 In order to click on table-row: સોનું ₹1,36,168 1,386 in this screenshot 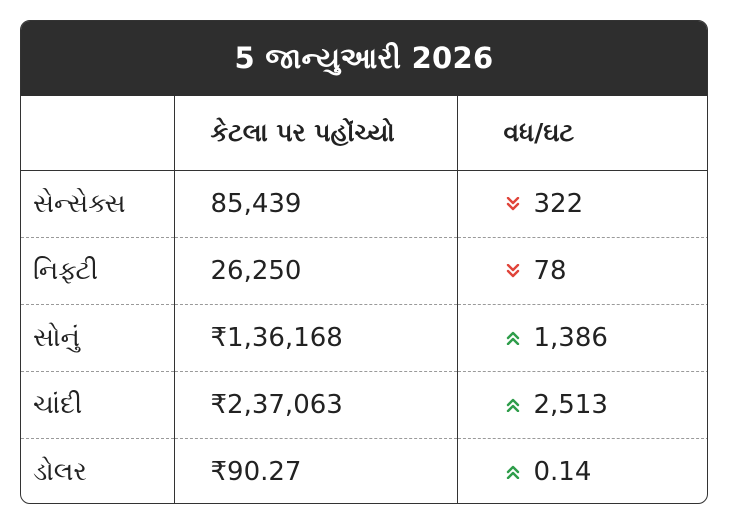, I will do `click(364, 338)`.